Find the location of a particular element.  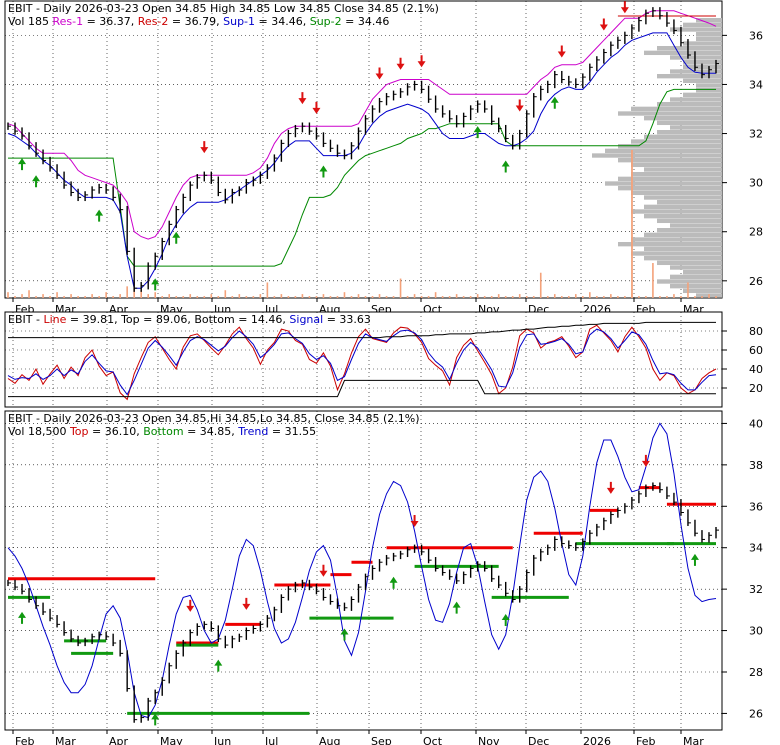

header-part-3: = 39.81, is located at coordinates (93, 319).